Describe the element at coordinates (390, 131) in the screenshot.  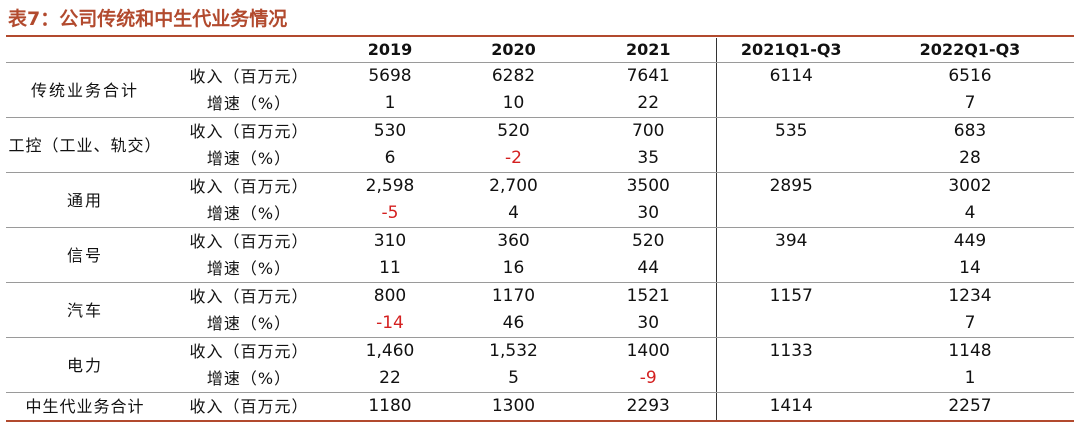
I see `cell: 530` at that location.